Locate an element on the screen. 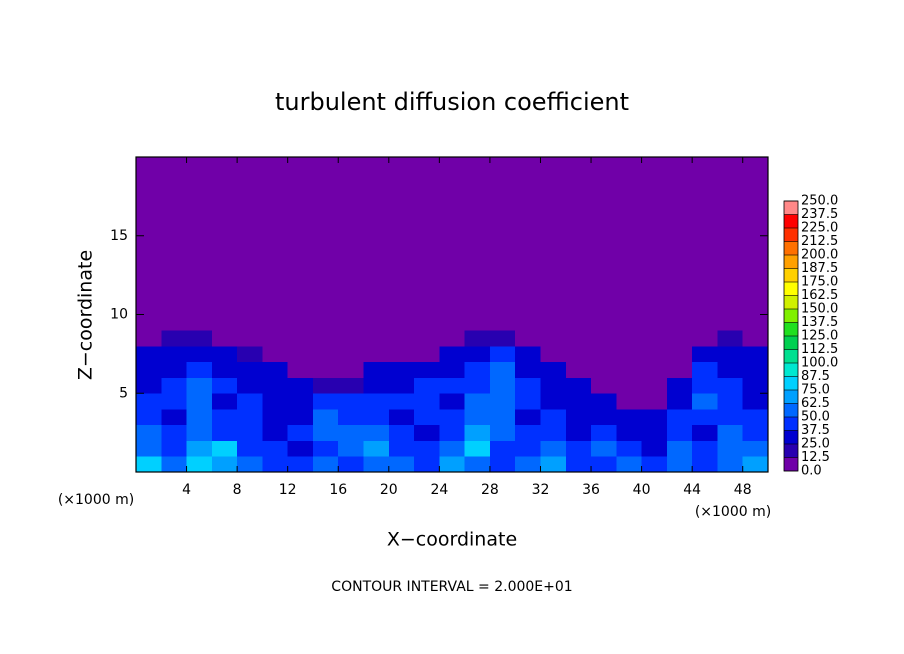  x-tick-label: 32 is located at coordinates (541, 490).